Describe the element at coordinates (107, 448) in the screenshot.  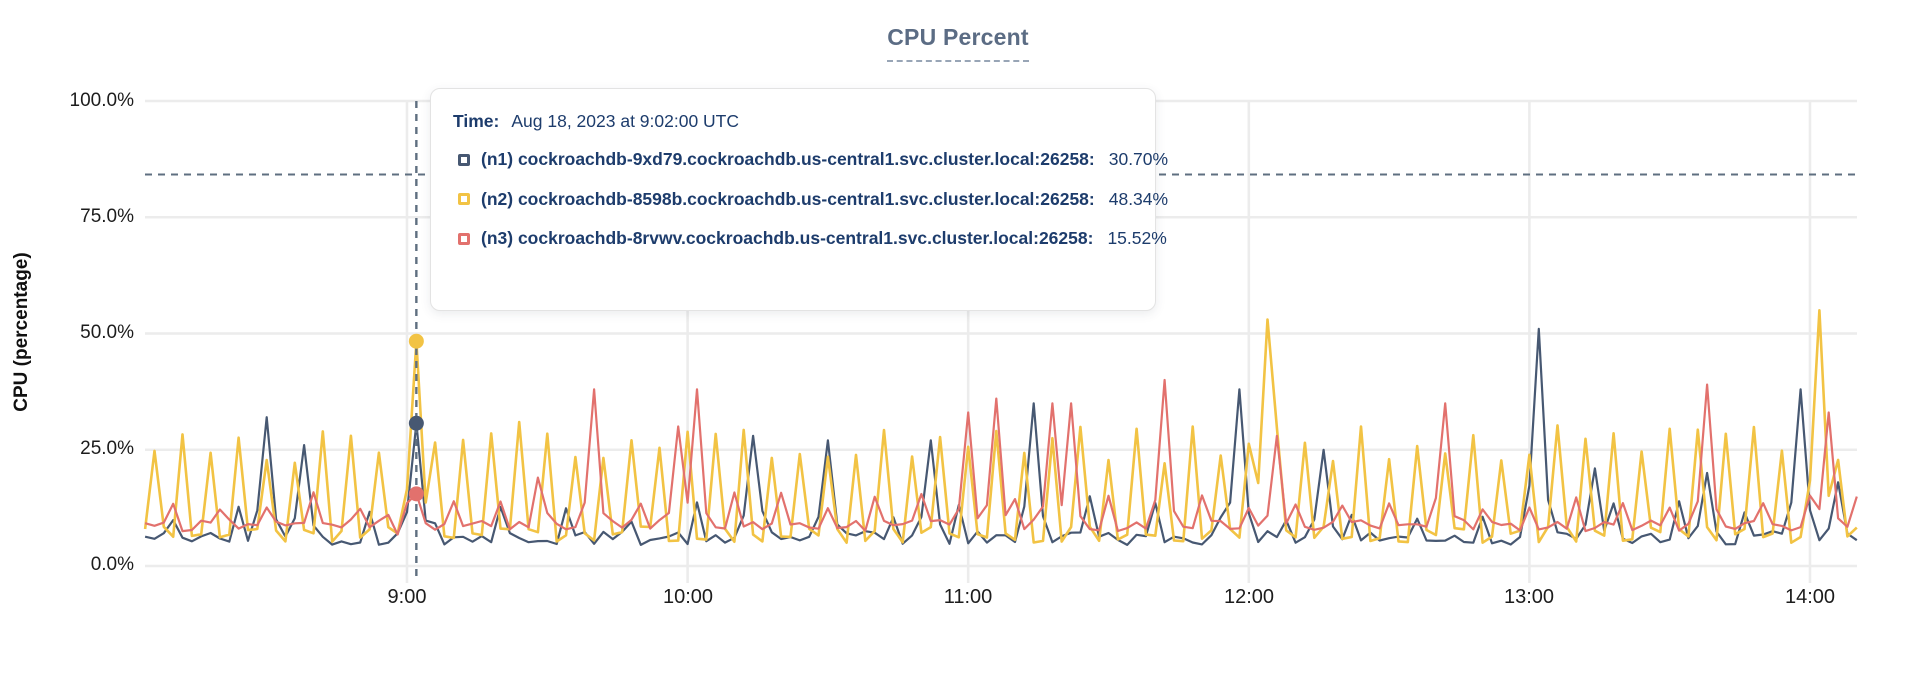
I see `y-tick-25: 25.0%` at that location.